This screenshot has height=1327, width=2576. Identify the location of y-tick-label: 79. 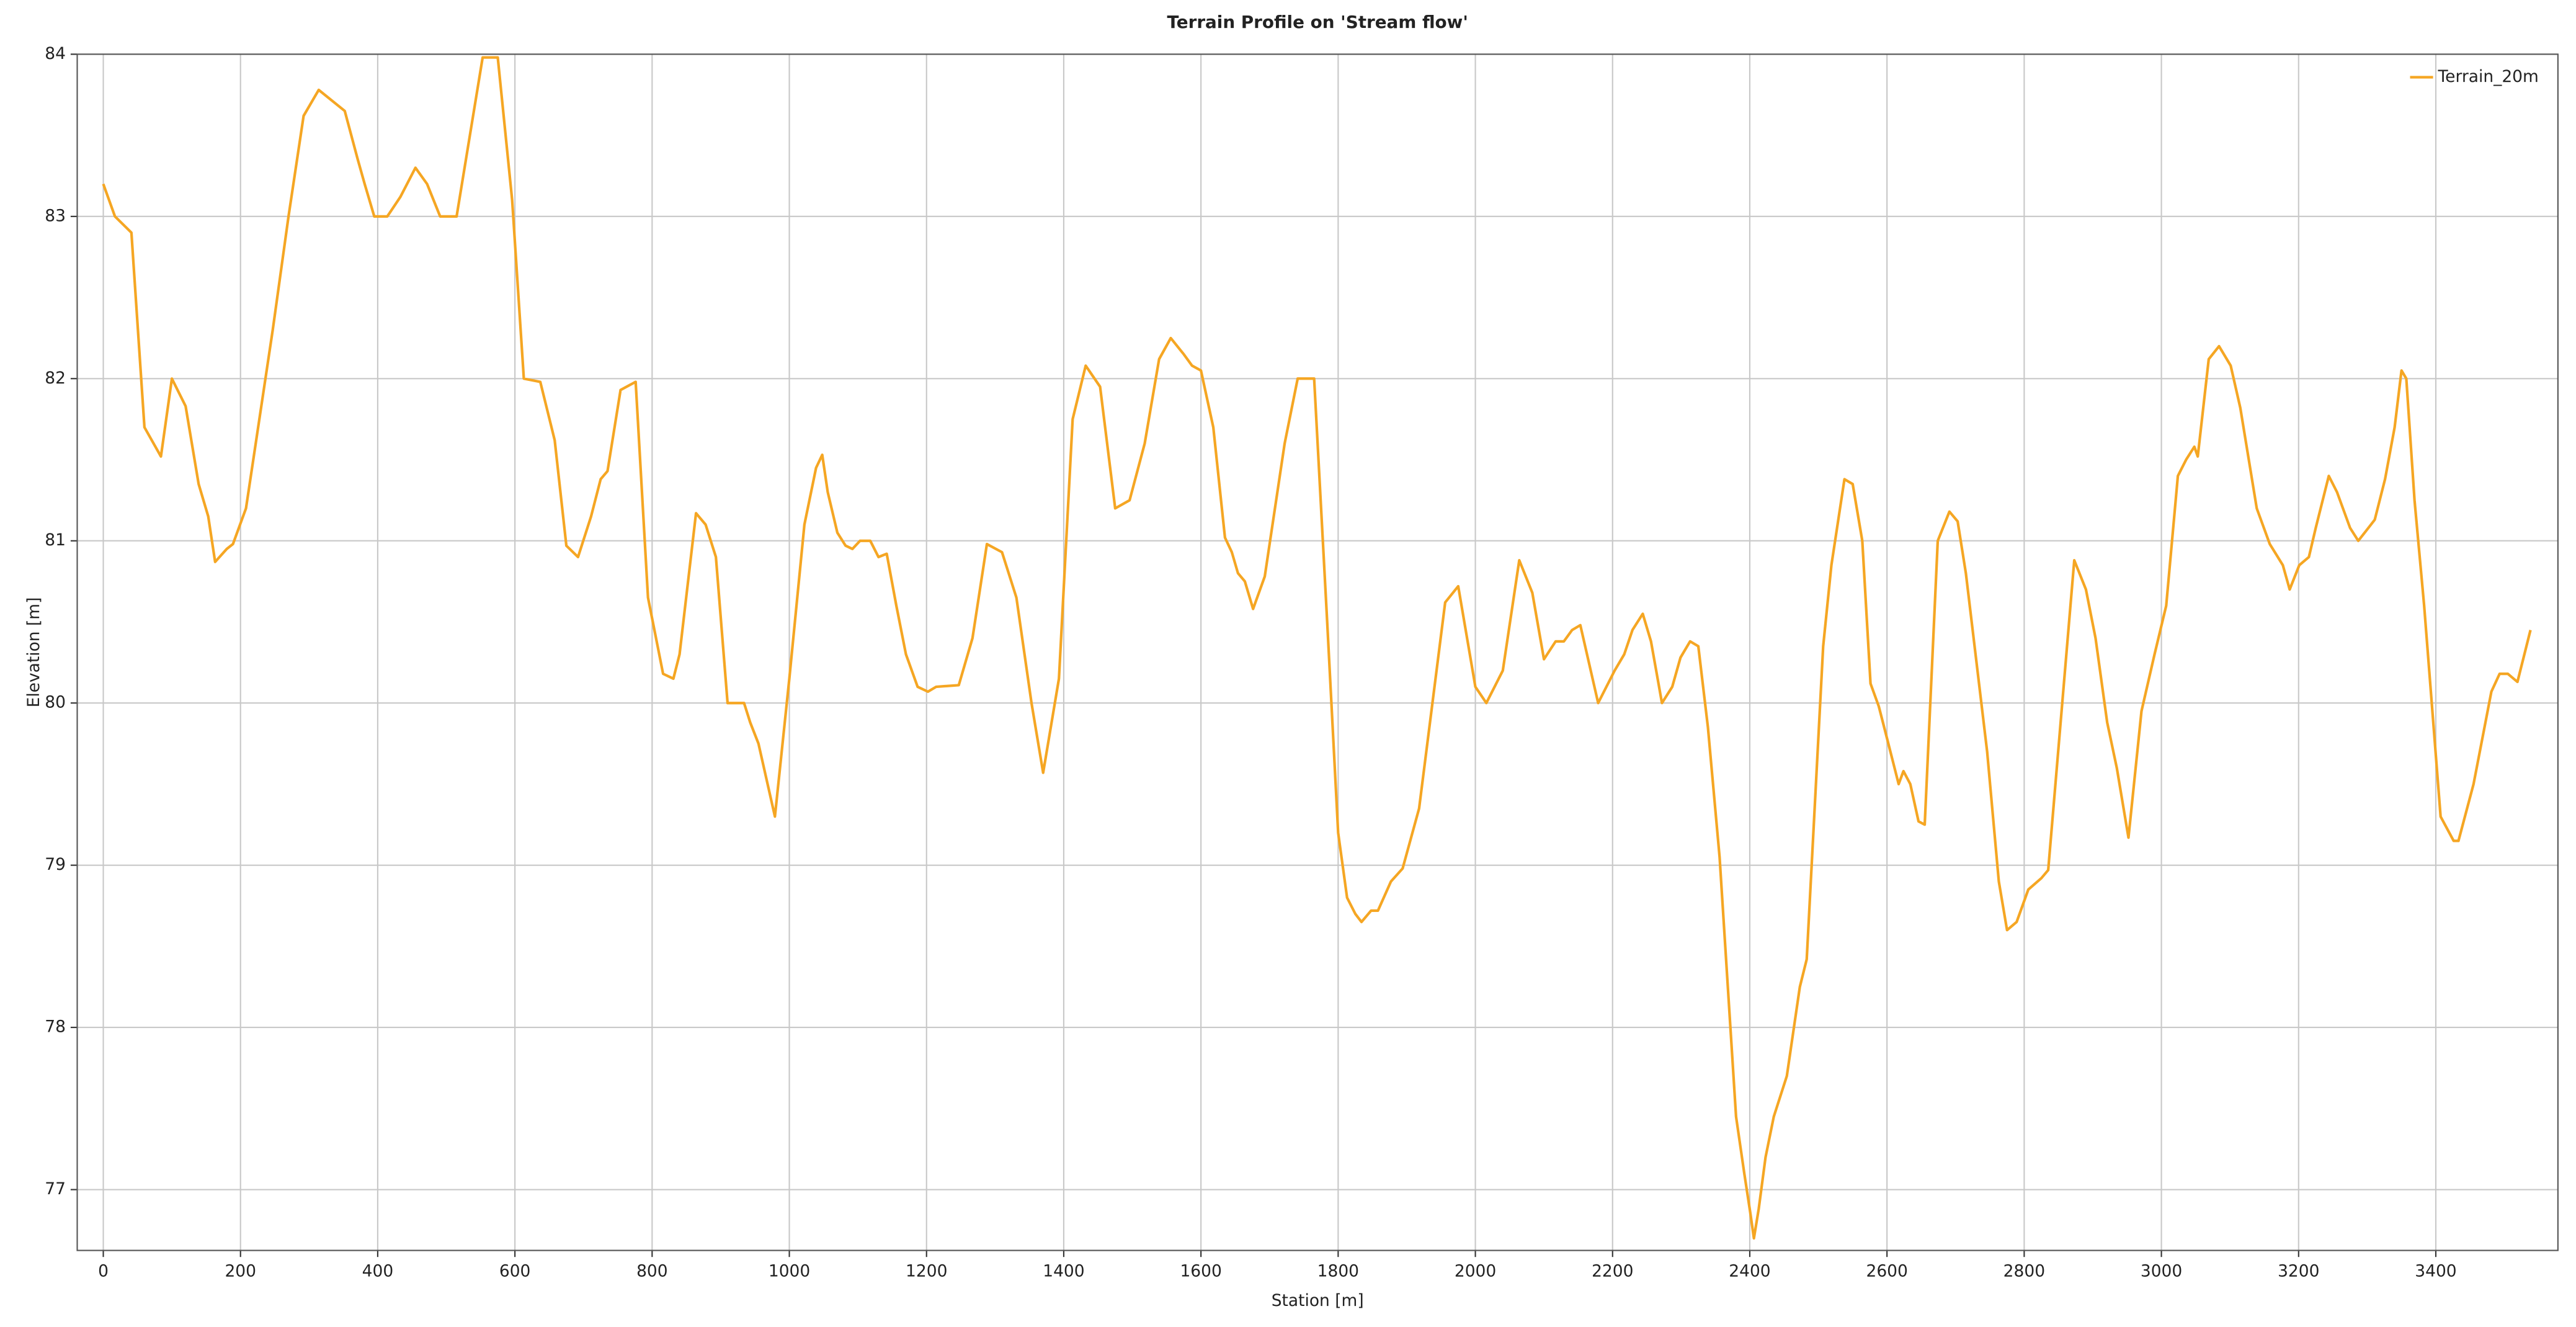
(56, 864).